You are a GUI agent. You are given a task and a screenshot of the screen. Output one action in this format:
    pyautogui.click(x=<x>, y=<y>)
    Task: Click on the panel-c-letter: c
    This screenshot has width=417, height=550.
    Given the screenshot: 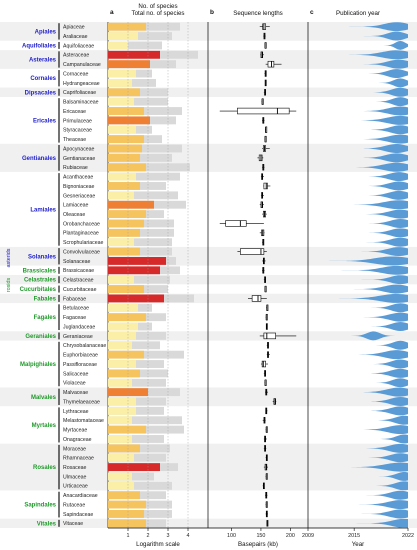 What is the action you would take?
    pyautogui.click(x=312, y=12)
    